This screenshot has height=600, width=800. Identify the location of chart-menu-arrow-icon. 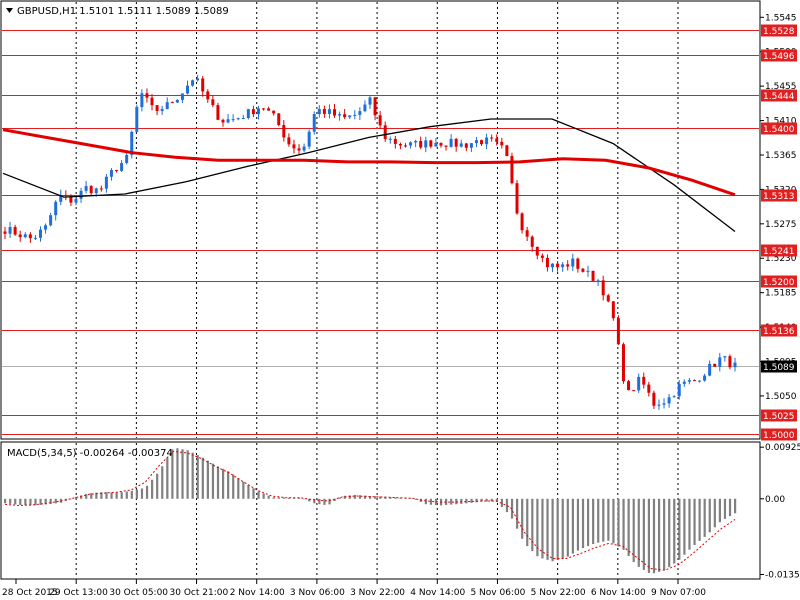
(9, 10).